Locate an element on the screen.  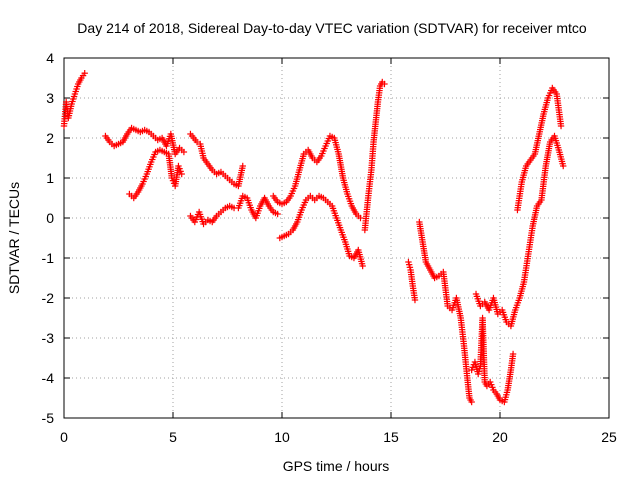
y-tick-label: 1 is located at coordinates (50, 178).